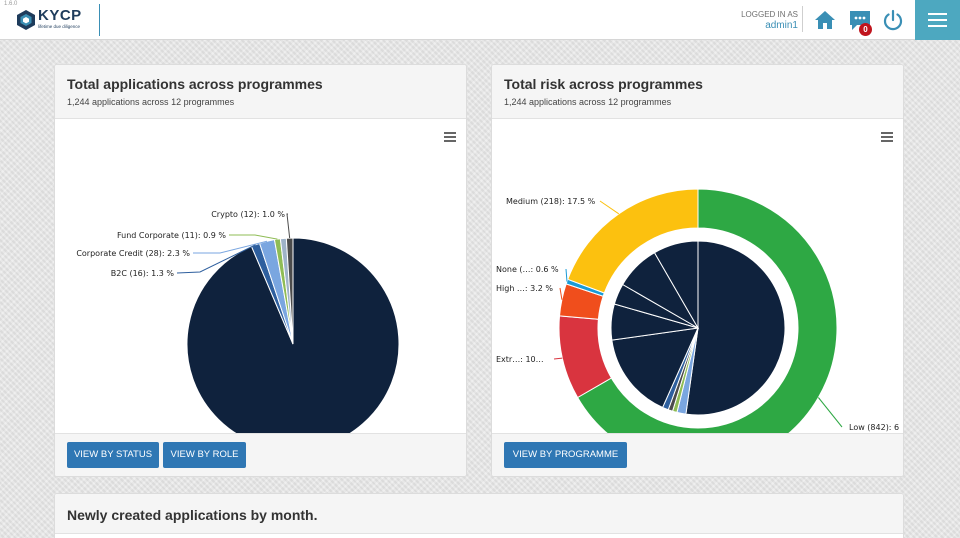  I want to click on home-button, so click(825, 20).